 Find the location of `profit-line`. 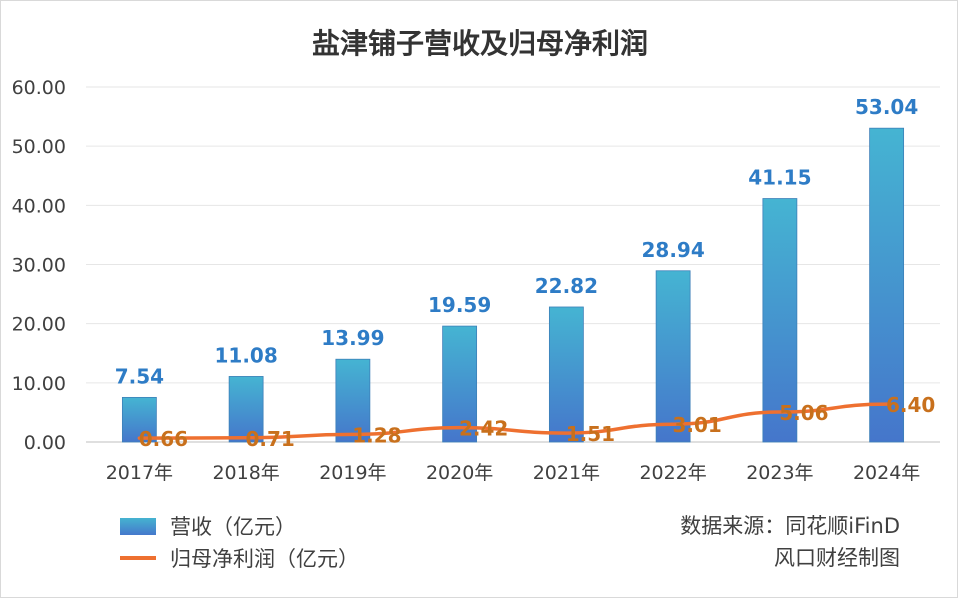

profit-line is located at coordinates (513, 421).